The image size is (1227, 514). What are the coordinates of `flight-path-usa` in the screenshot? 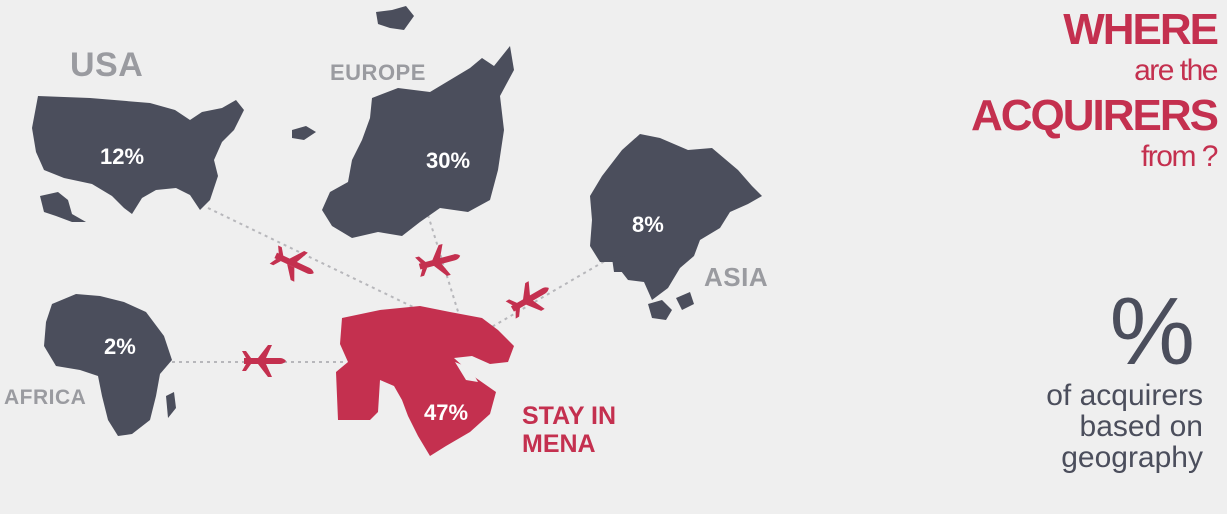 It's located at (324, 264).